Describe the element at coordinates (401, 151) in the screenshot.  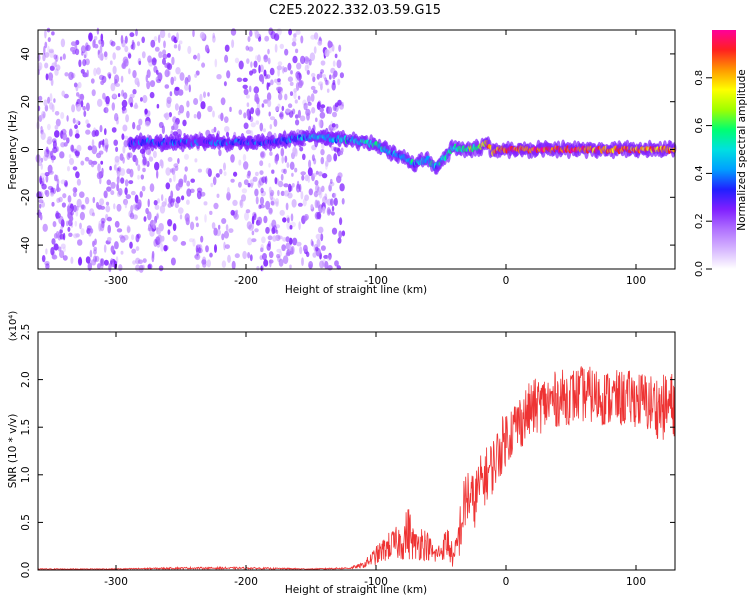
I see `spectrogram-signal-track` at that location.